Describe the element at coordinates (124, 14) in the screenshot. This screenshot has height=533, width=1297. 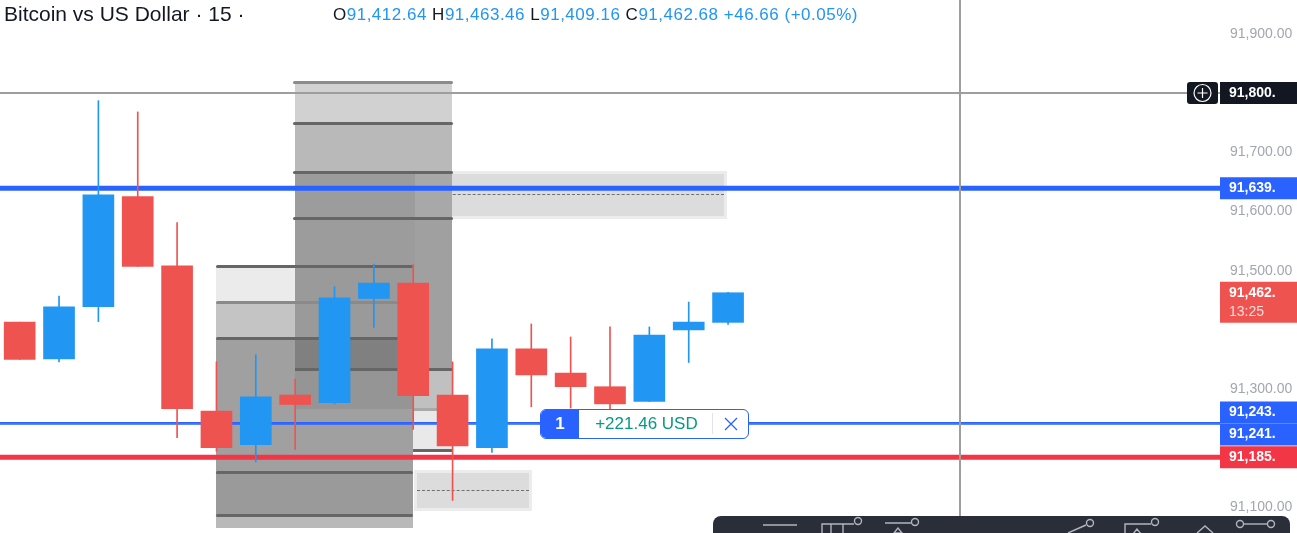
I see `chart-title: Bitcoin vs US Dollar · 15 ·` at that location.